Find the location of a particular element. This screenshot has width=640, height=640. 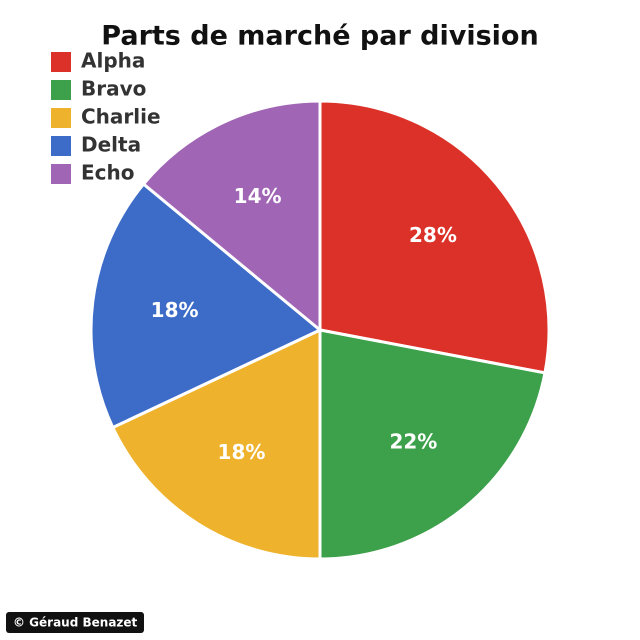

legend-label: Bravo is located at coordinates (113, 89).